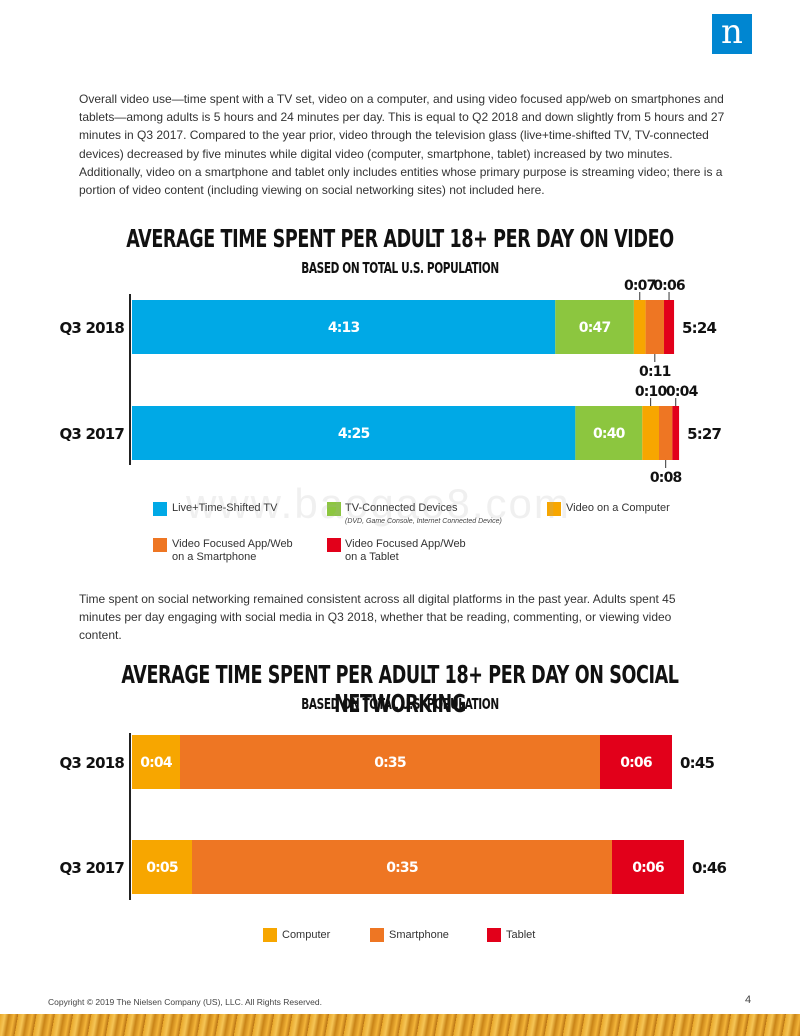 The width and height of the screenshot is (800, 1036). I want to click on decorative-bottom-band, so click(400, 1025).